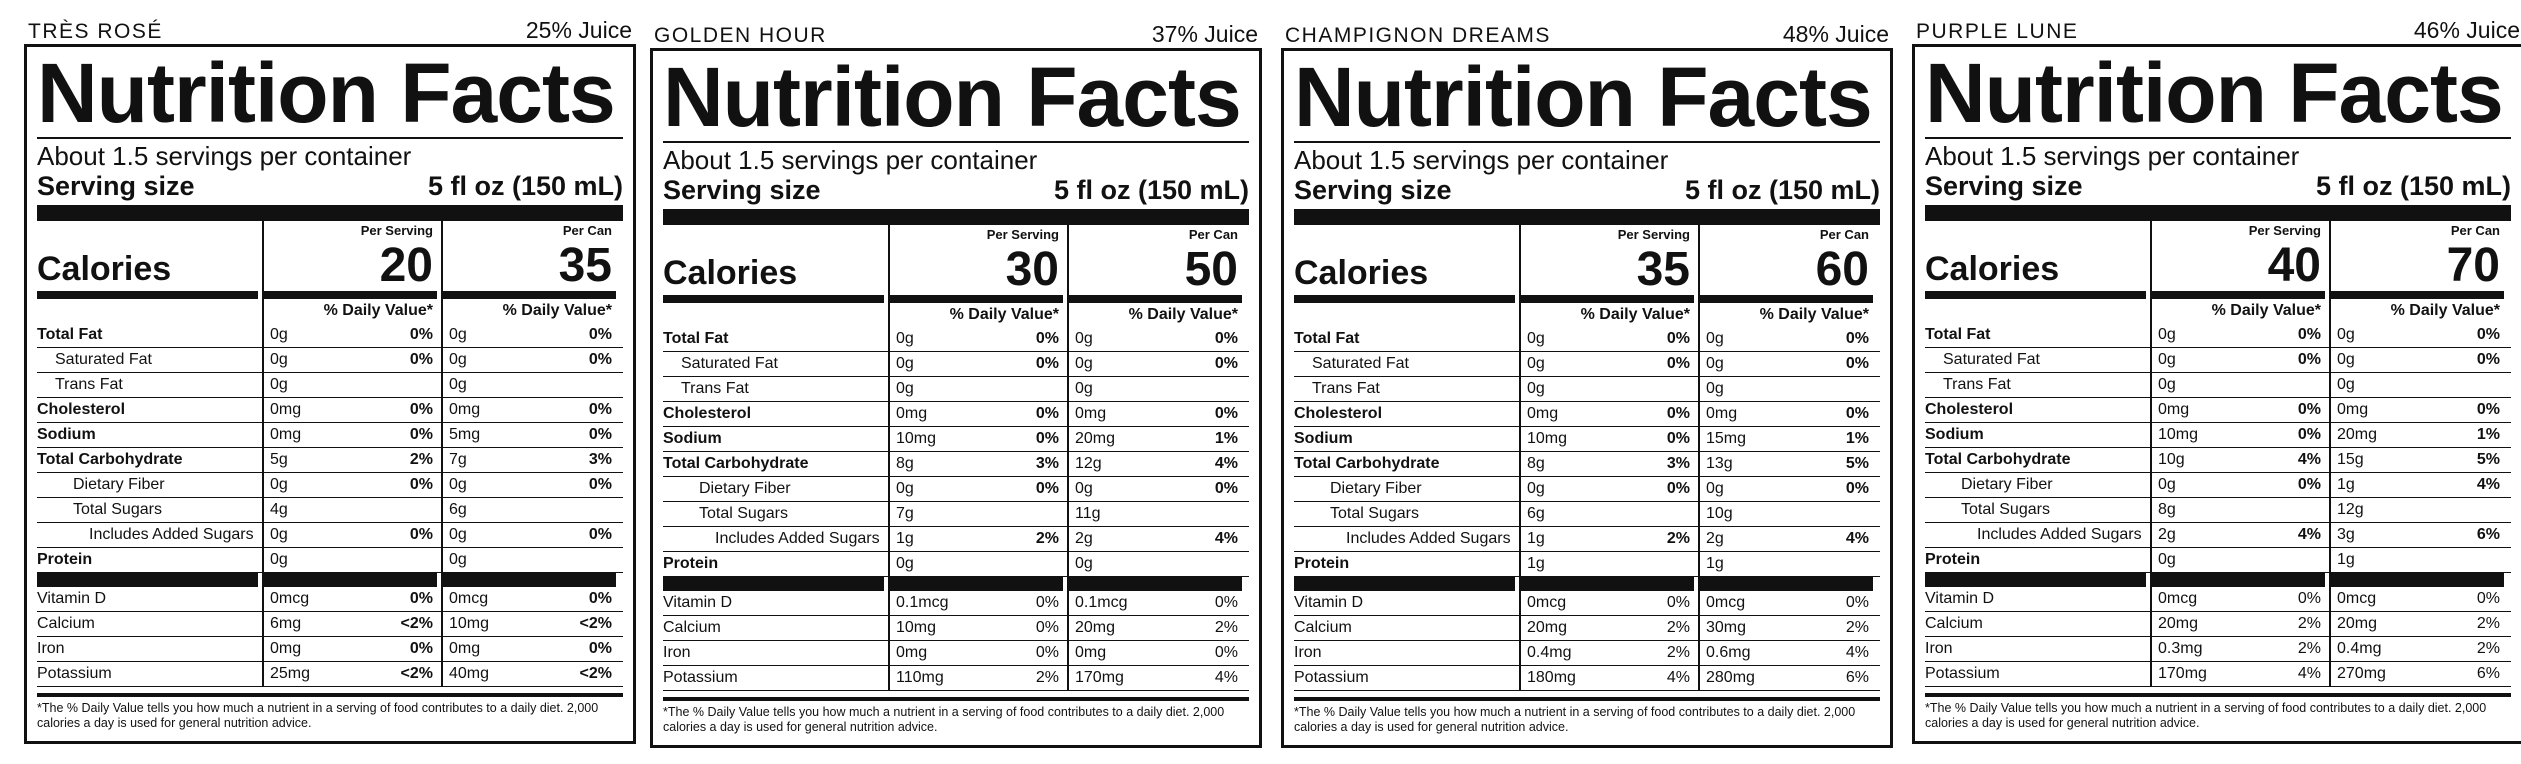 Image resolution: width=2521 pixels, height=764 pixels. I want to click on per-can-value: 40mg <2%, so click(528, 674).